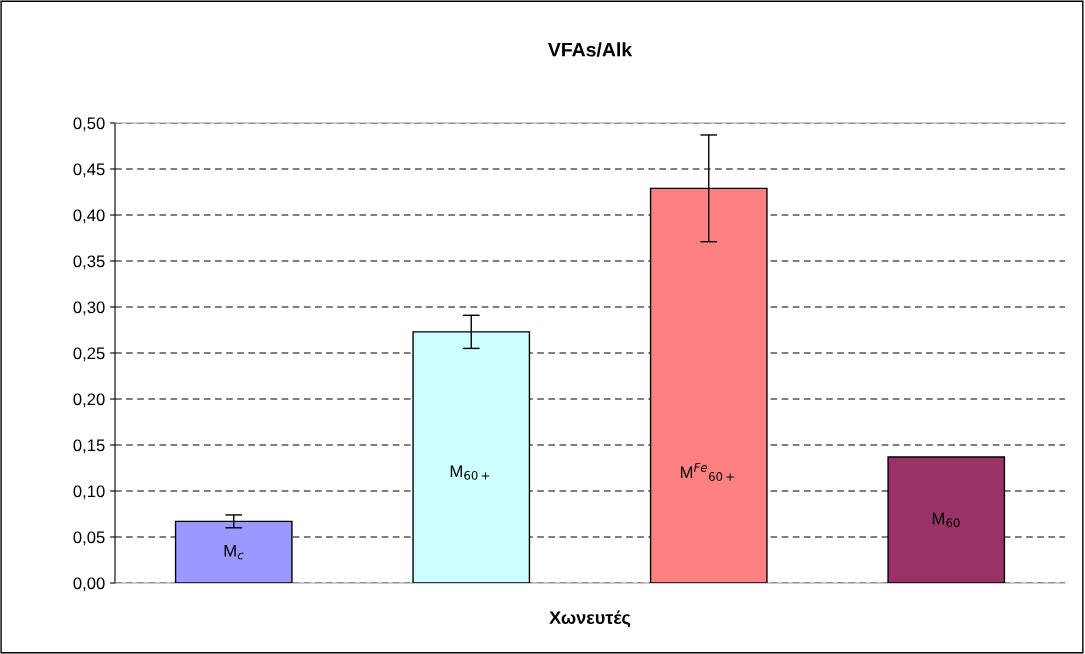 The height and width of the screenshot is (654, 1085). What do you see at coordinates (89, 216) in the screenshot?
I see `y-tick-label: 0,40` at bounding box center [89, 216].